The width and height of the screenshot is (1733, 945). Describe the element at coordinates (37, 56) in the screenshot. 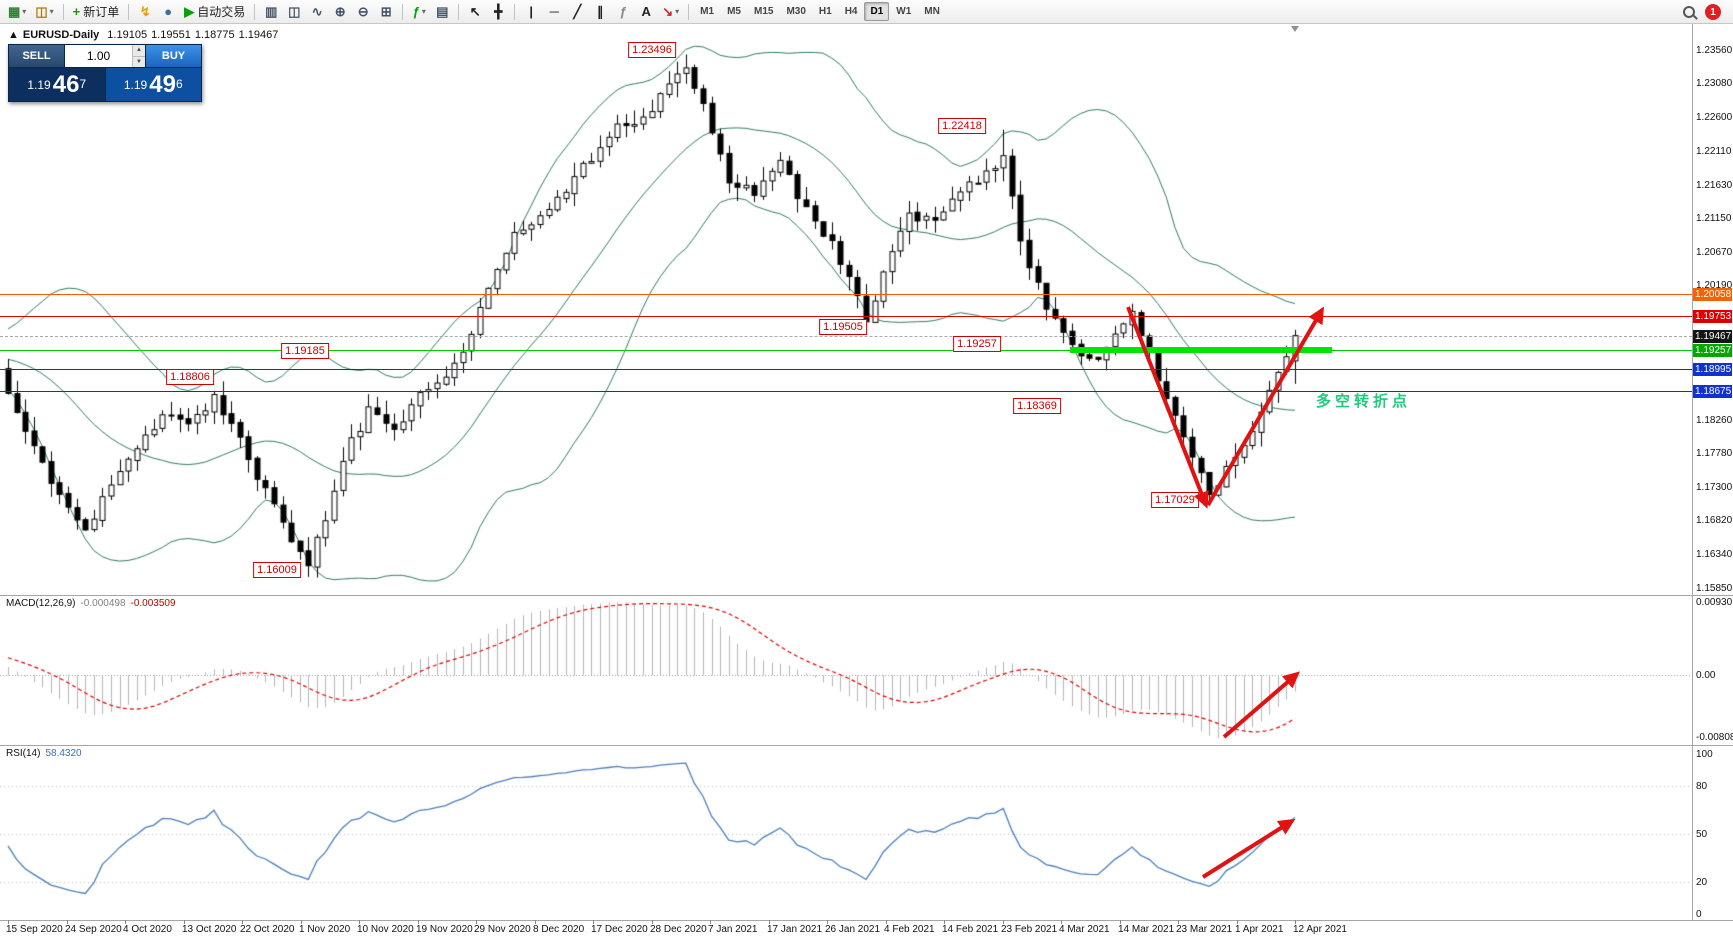

I see `sell-button: SELL` at that location.